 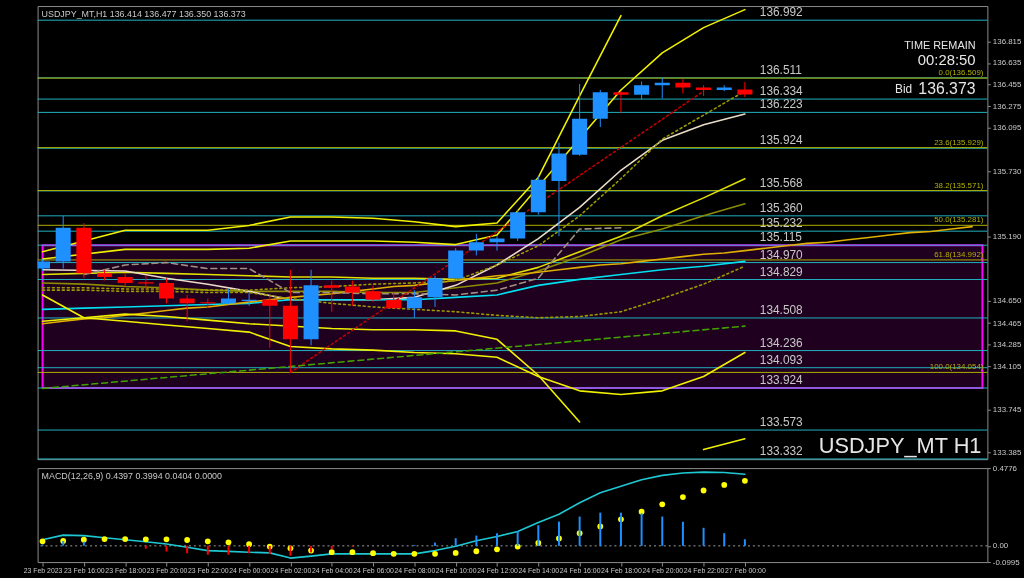 I want to click on y-tick-label: 136.095, so click(x=1007, y=128).